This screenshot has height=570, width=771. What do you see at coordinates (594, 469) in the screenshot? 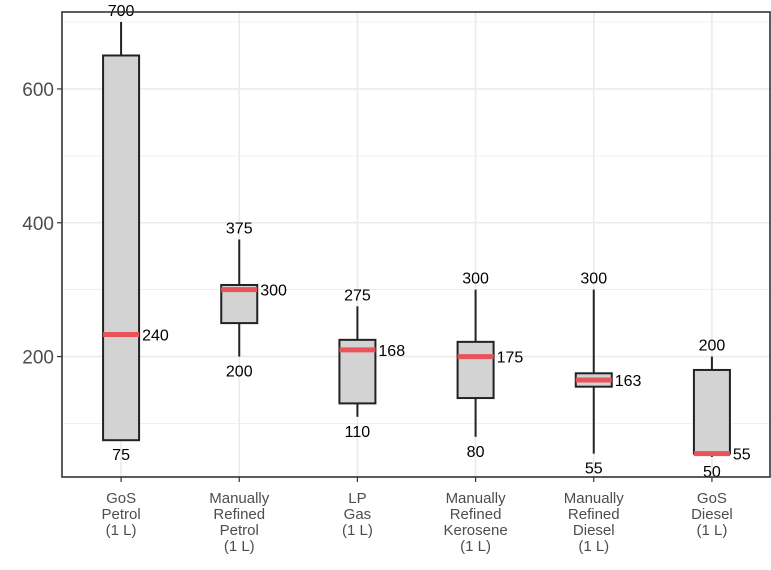
I see `min-label: 55` at bounding box center [594, 469].